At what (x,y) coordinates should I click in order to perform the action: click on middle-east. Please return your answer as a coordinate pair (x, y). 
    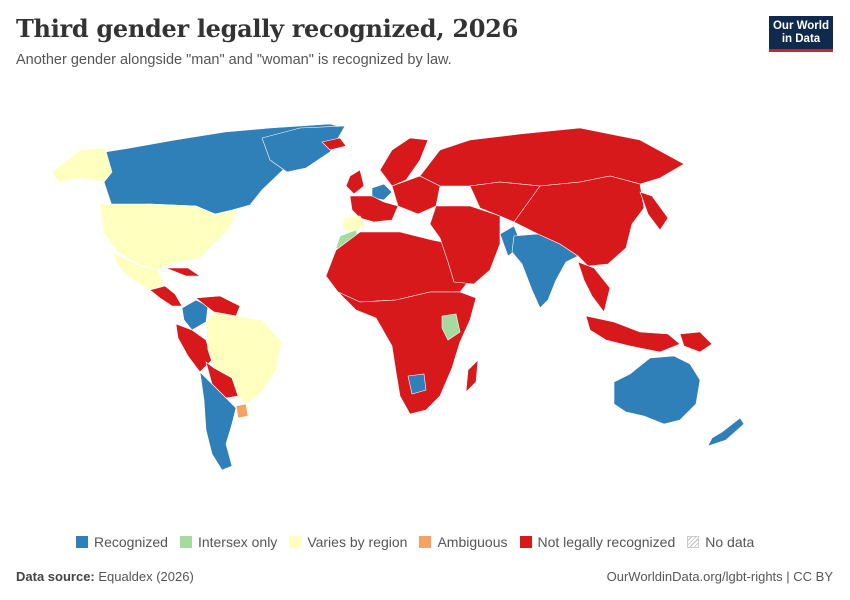
    Looking at the image, I should click on (465, 245).